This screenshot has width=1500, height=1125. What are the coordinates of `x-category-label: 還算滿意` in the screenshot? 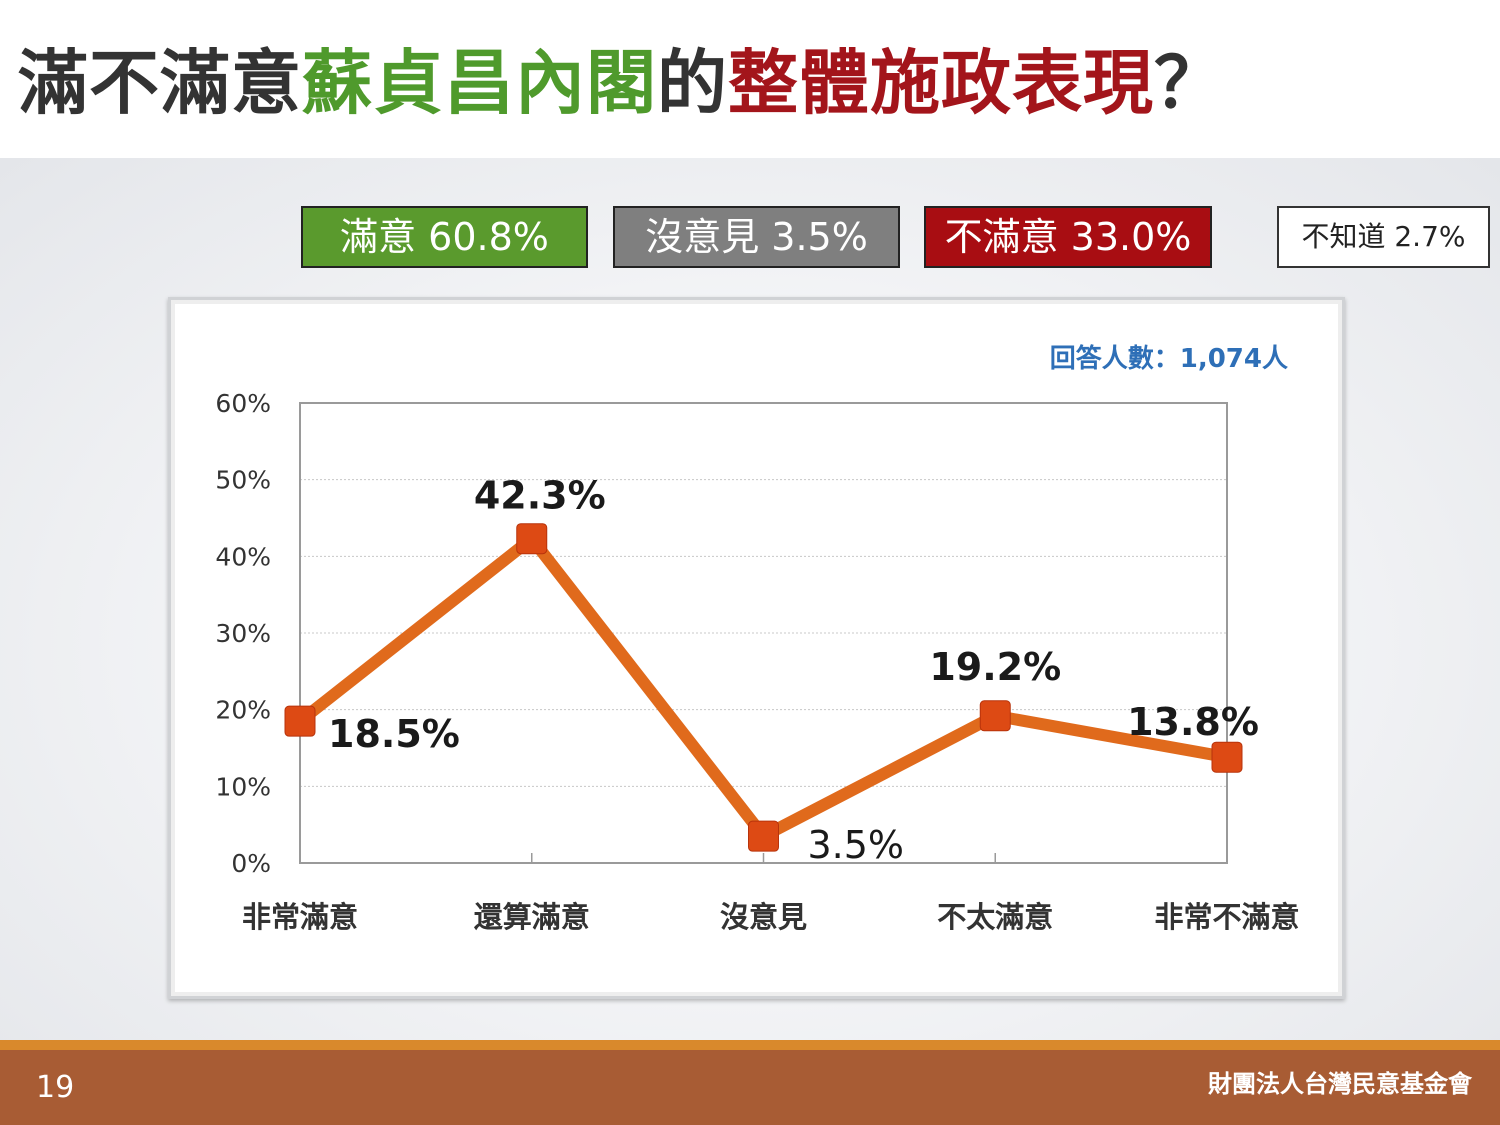 It's located at (532, 917).